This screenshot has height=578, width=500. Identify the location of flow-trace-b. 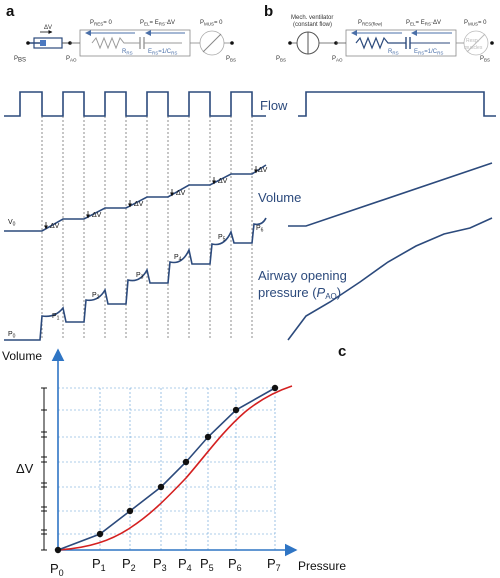
(397, 104).